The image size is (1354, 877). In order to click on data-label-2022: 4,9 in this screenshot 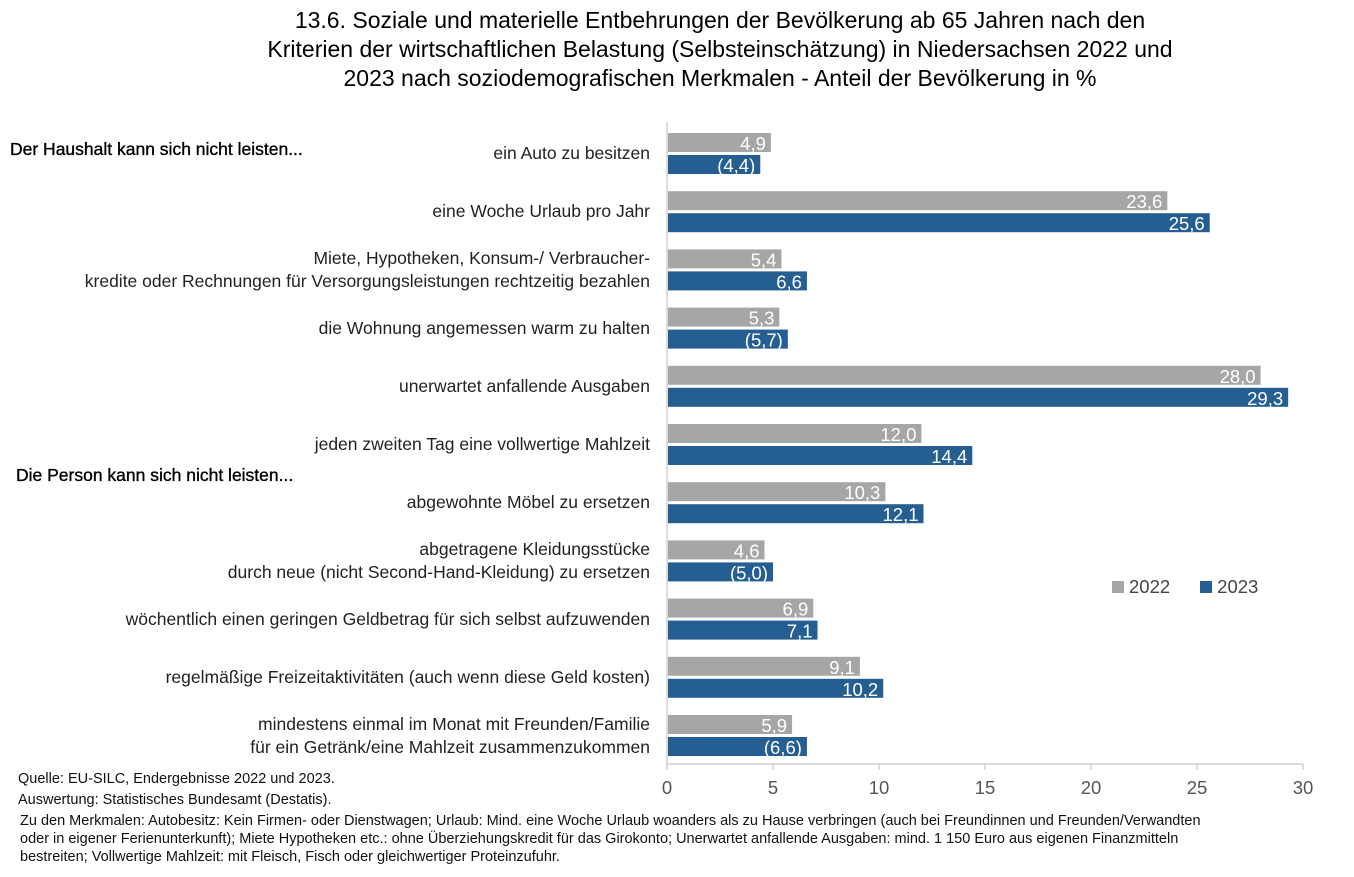, I will do `click(753, 143)`.